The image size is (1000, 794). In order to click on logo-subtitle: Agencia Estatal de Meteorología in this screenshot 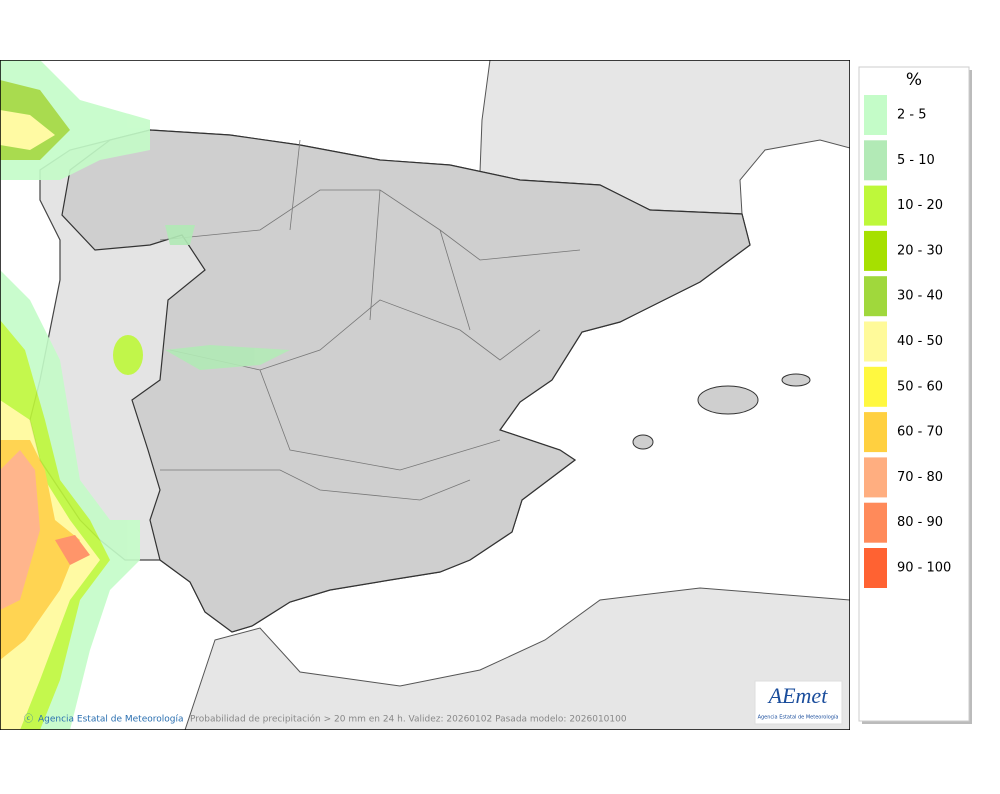, I will do `click(798, 717)`.